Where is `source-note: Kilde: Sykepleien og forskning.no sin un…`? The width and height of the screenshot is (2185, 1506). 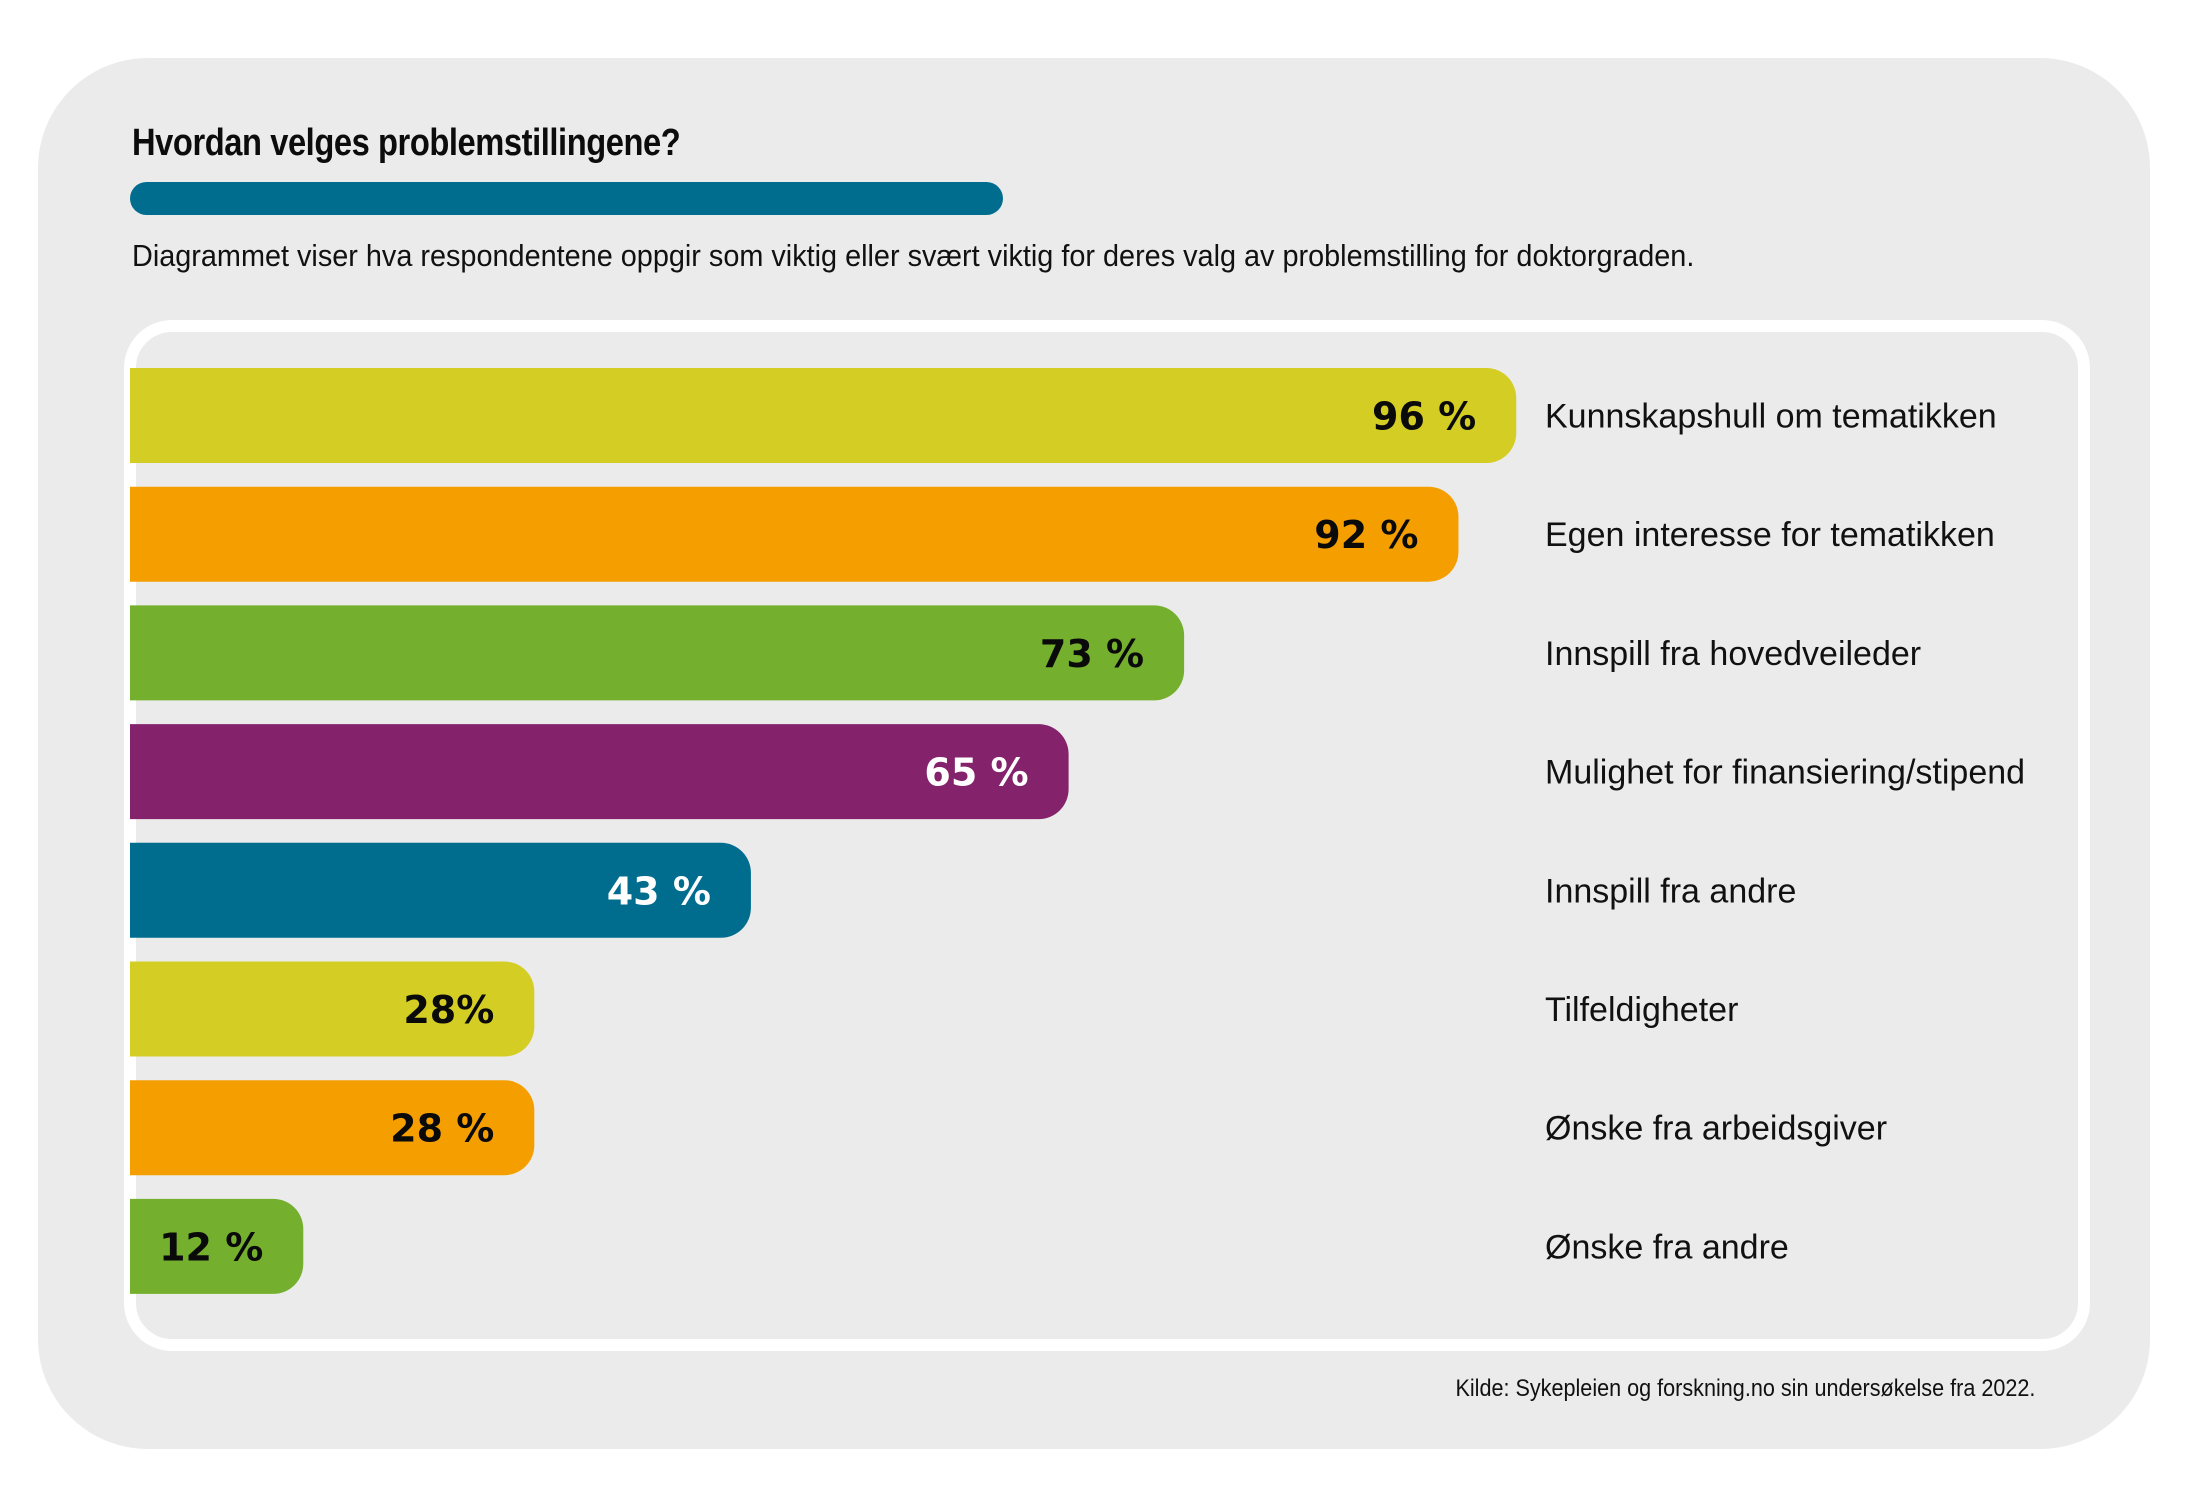 source-note: Kilde: Sykepleien og forskning.no sin un… is located at coordinates (1745, 1388).